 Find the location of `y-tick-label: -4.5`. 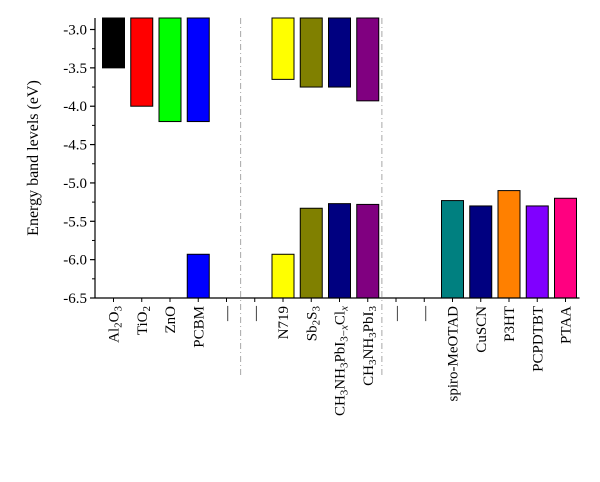

y-tick-label: -4.5 is located at coordinates (75, 146).